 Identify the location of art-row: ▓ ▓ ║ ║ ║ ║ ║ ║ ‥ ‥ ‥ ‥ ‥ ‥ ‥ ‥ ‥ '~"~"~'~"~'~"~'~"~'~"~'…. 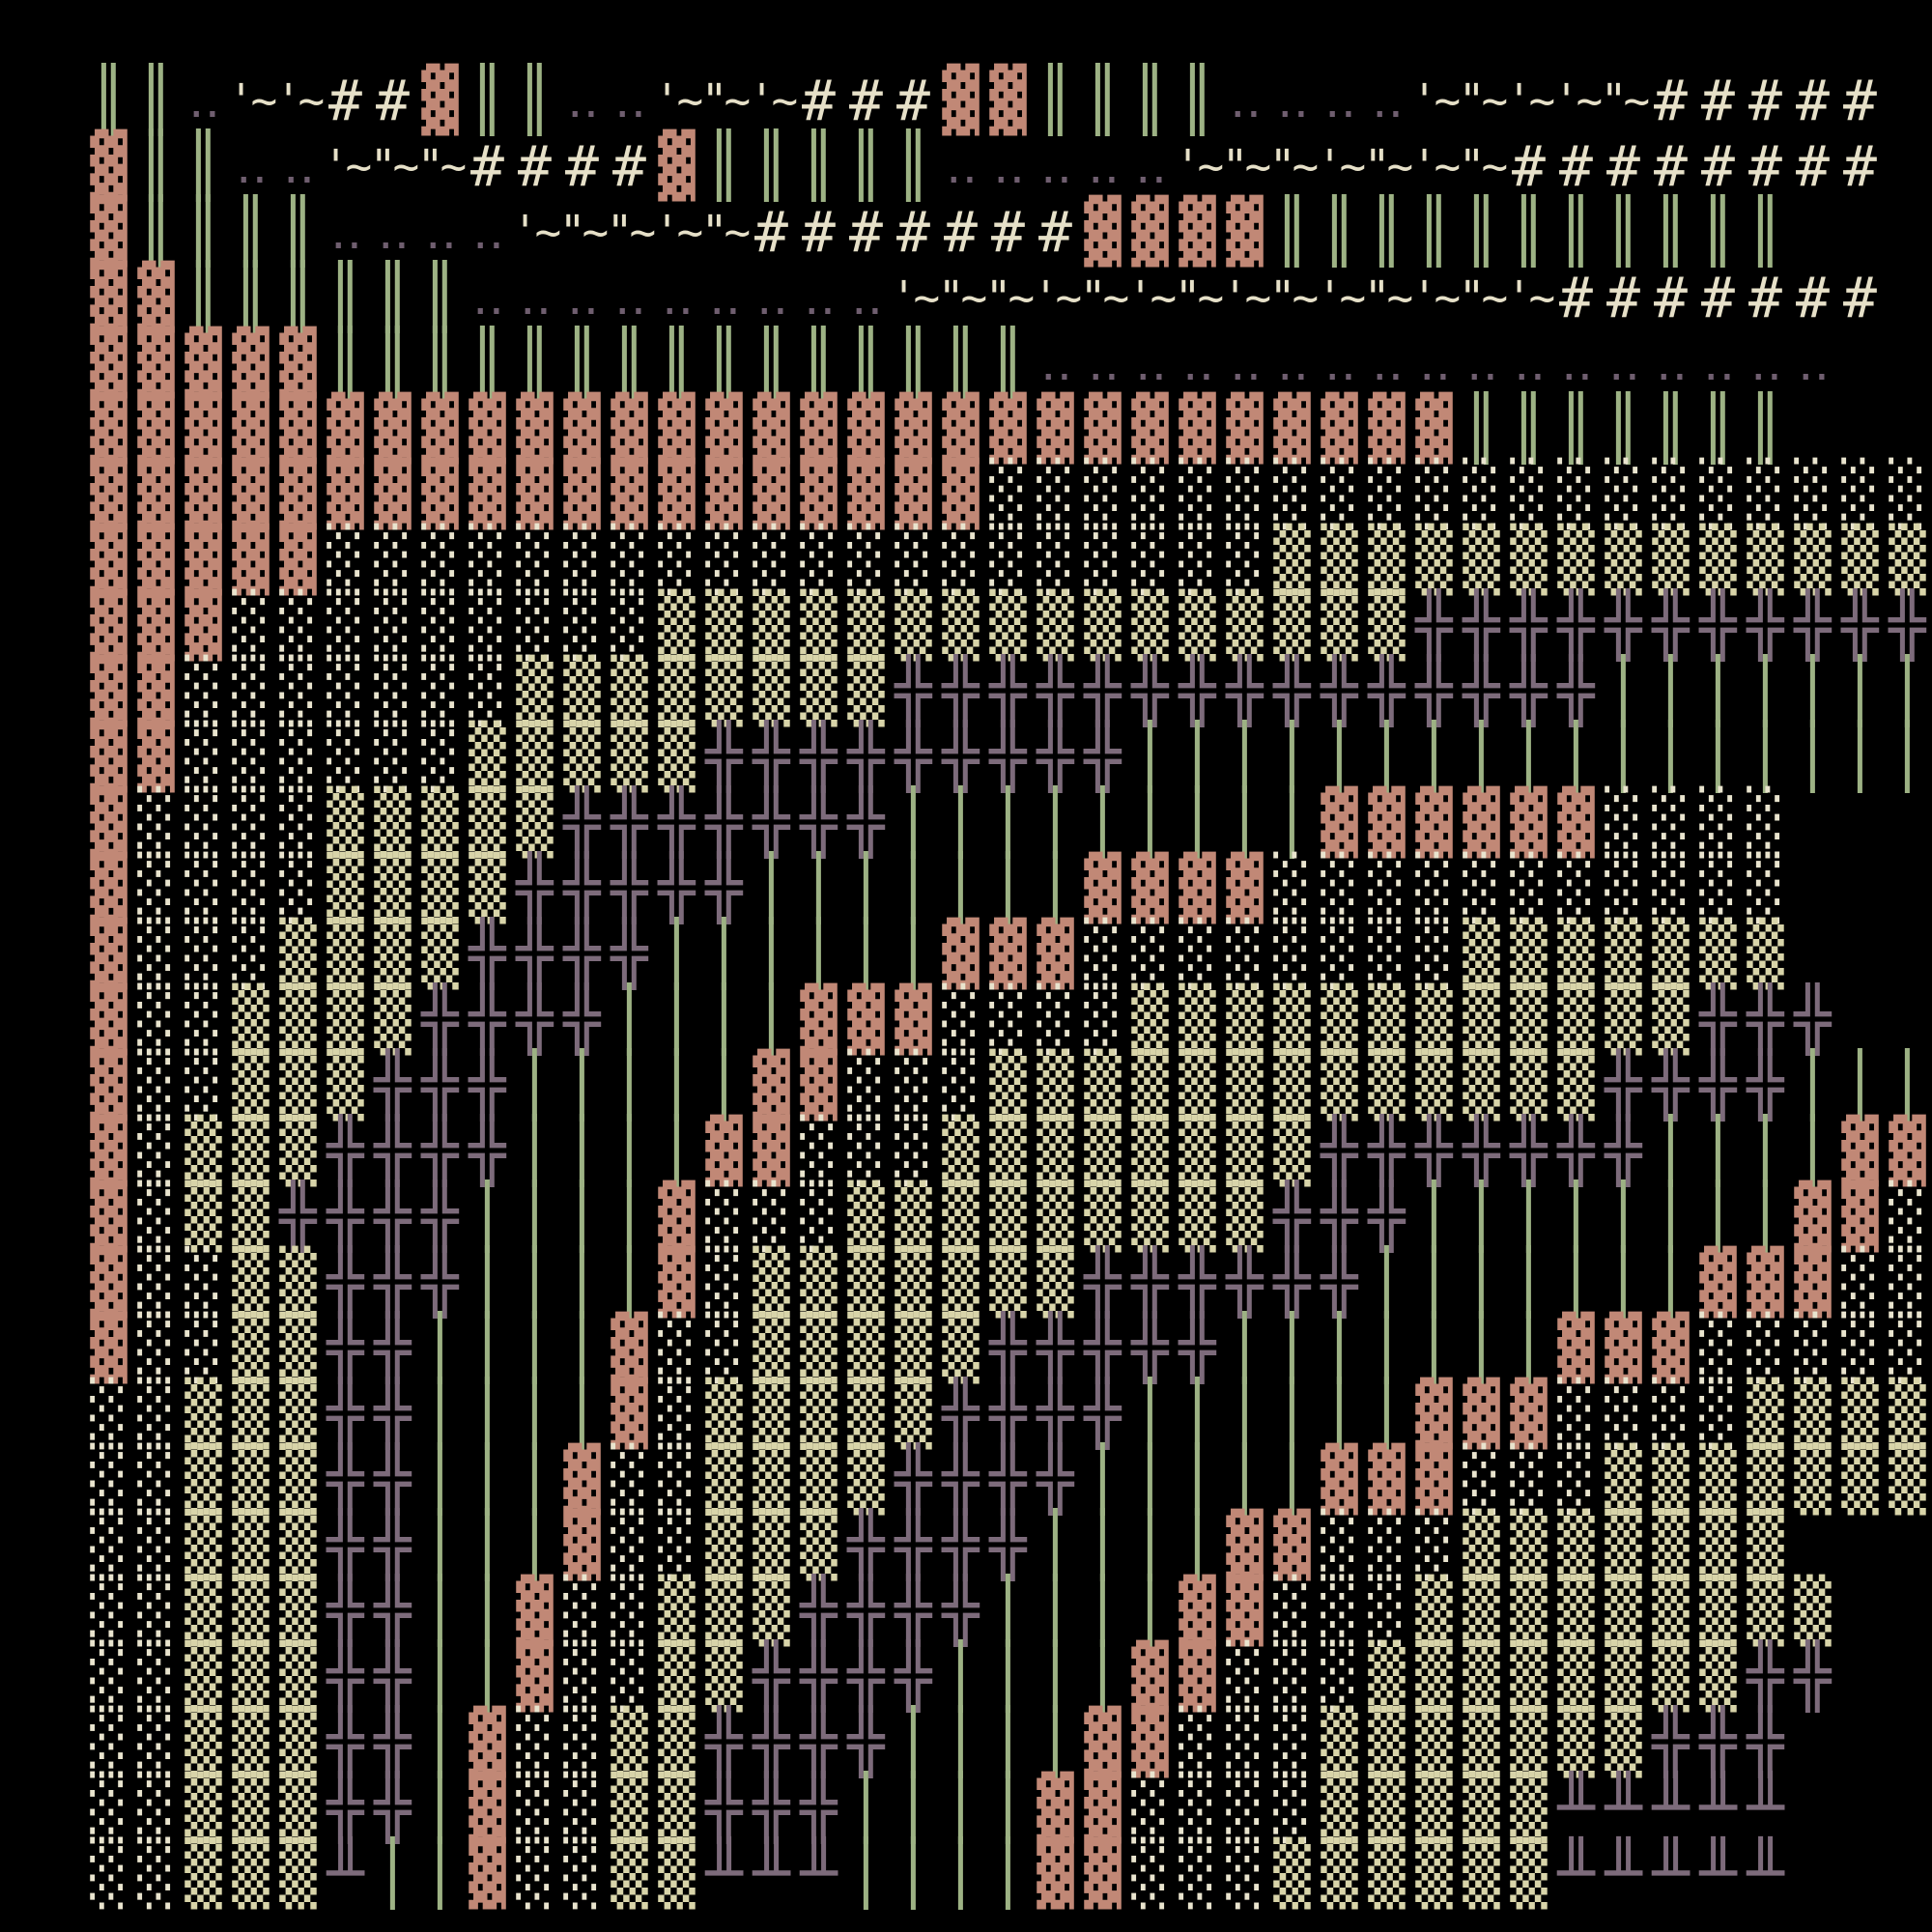
(1008, 297).